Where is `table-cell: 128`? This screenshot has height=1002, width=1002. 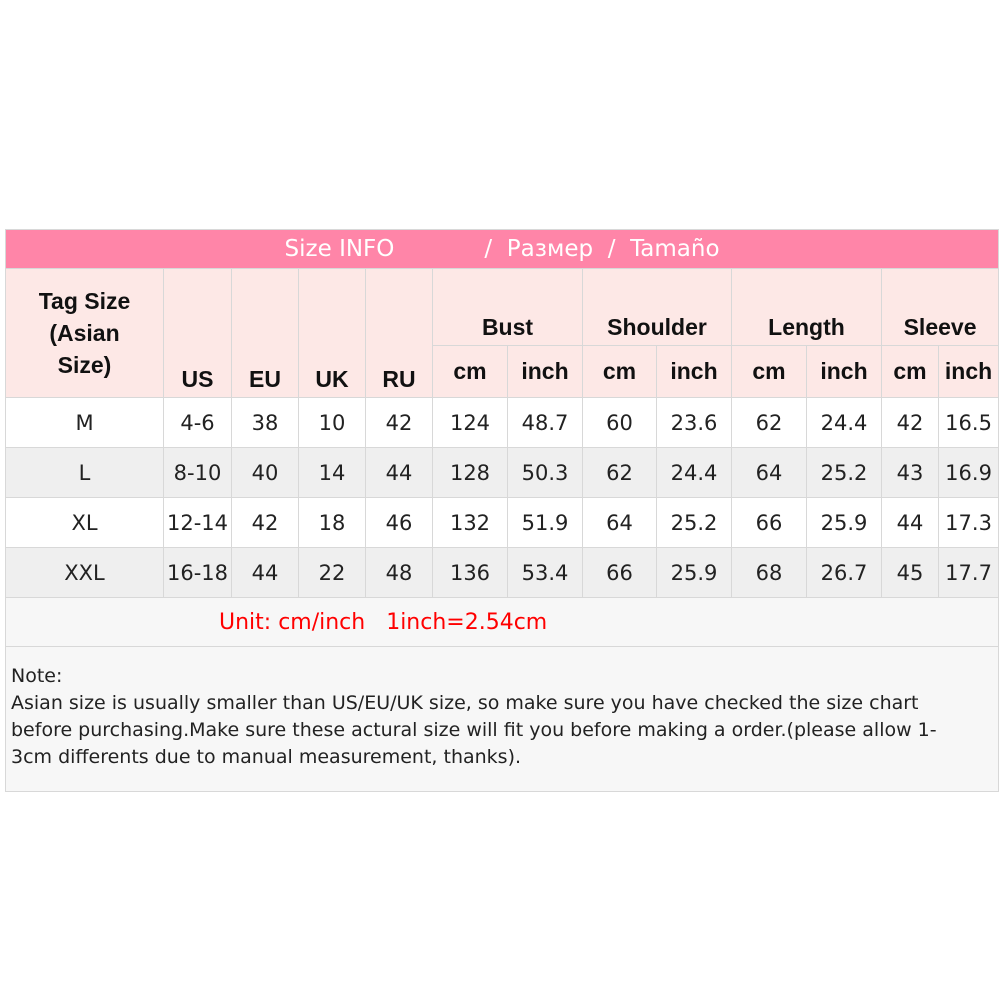
table-cell: 128 is located at coordinates (470, 472).